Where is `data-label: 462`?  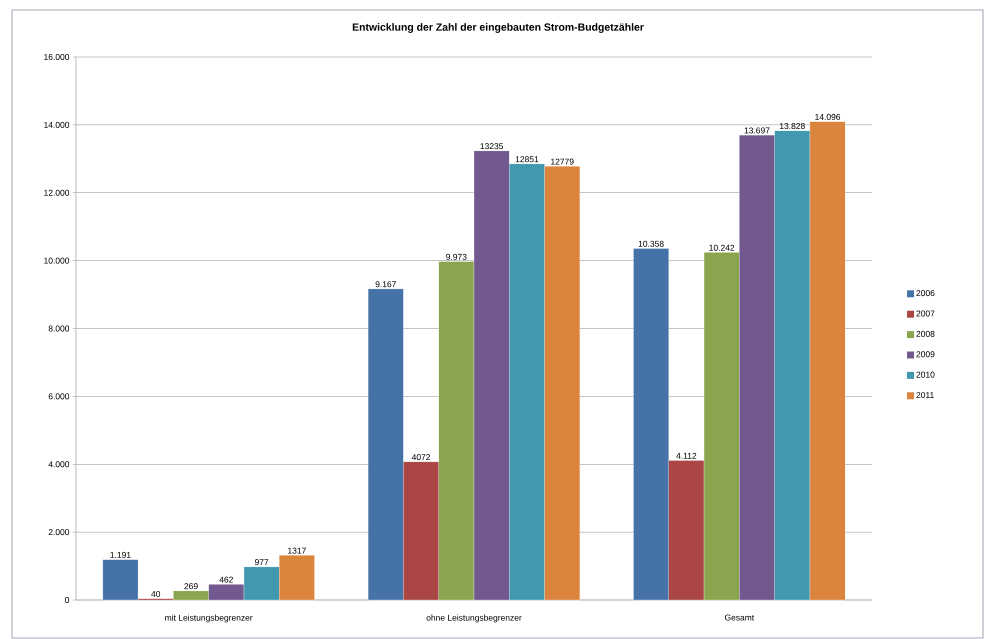 data-label: 462 is located at coordinates (226, 579).